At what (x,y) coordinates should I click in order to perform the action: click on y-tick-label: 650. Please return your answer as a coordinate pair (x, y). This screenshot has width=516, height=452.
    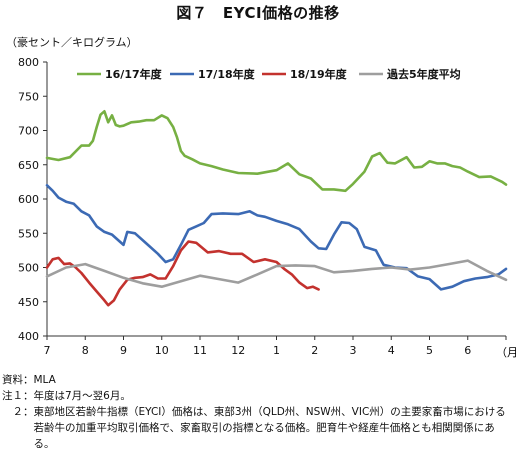
    Looking at the image, I should click on (28, 165).